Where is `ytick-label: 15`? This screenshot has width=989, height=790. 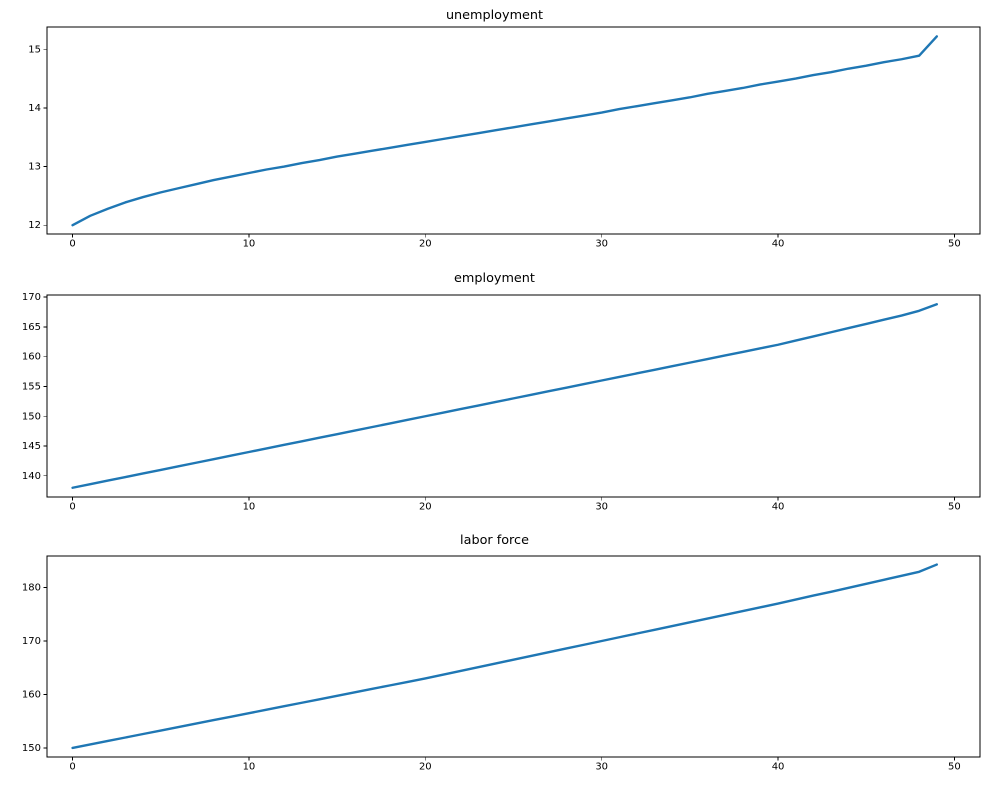
ytick-label: 15 is located at coordinates (34, 49).